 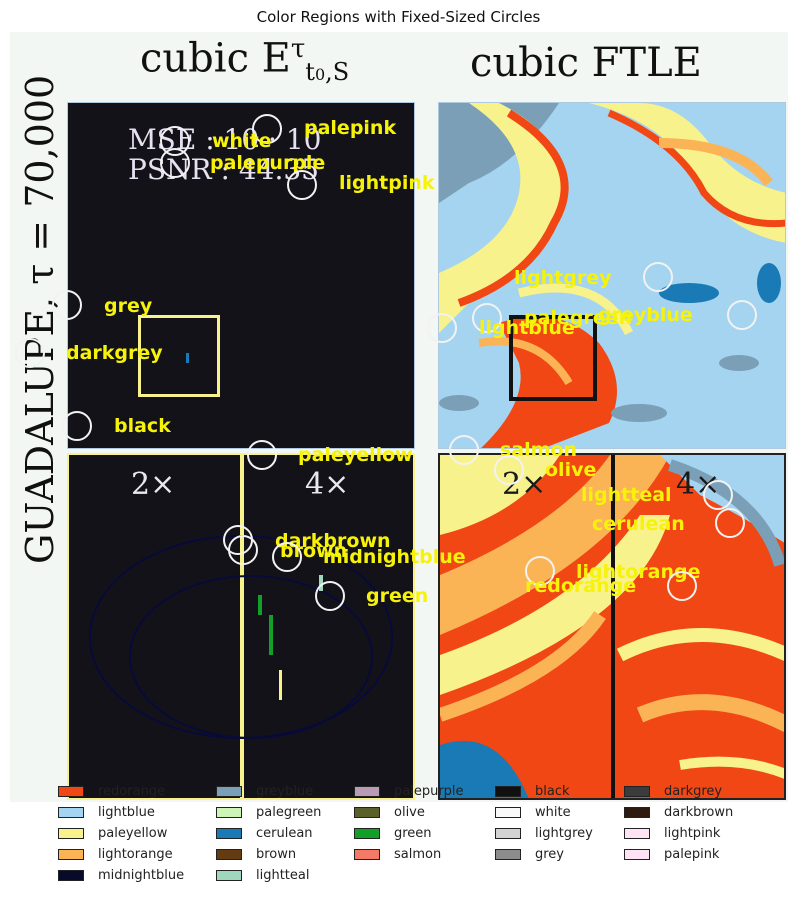 I want to click on label-green: green, so click(x=397, y=596).